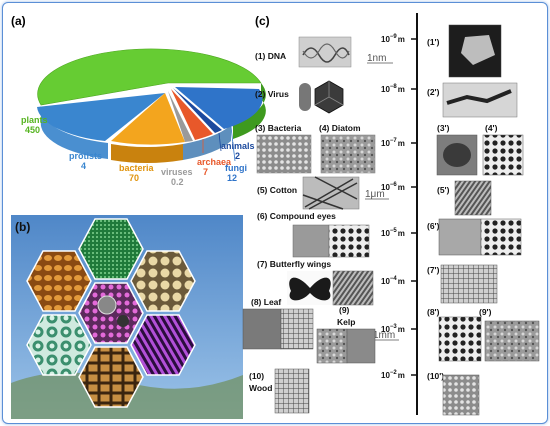 Image resolution: width=550 pixels, height=426 pixels. What do you see at coordinates (325, 52) in the screenshot?
I see `dna-image` at bounding box center [325, 52].